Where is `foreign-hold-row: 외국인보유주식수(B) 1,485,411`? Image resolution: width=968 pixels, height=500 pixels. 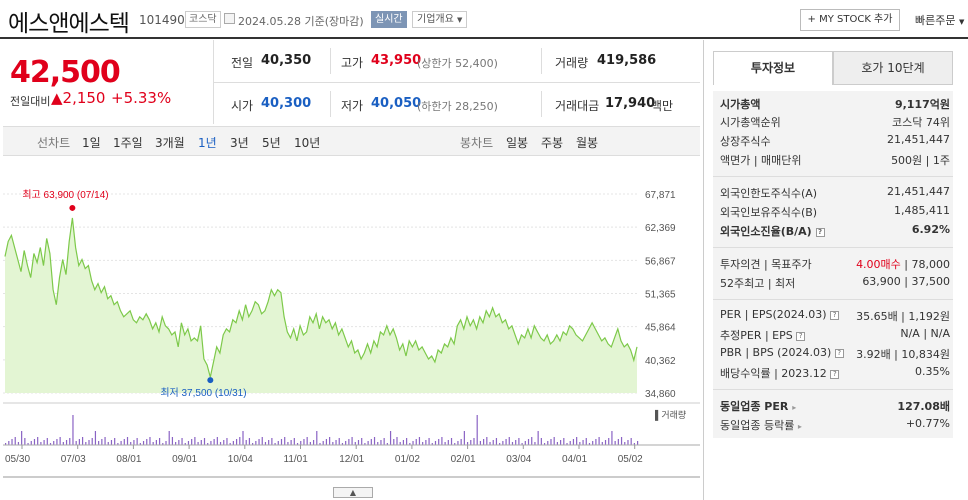 foreign-hold-row: 외국인보유주식수(B) 1,485,411 is located at coordinates (835, 211).